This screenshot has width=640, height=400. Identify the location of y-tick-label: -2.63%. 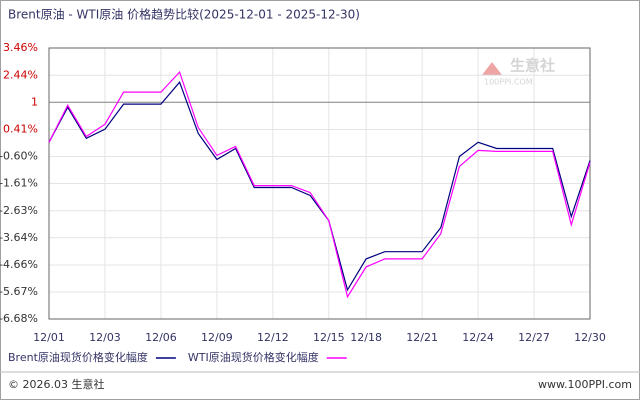
(19, 210).